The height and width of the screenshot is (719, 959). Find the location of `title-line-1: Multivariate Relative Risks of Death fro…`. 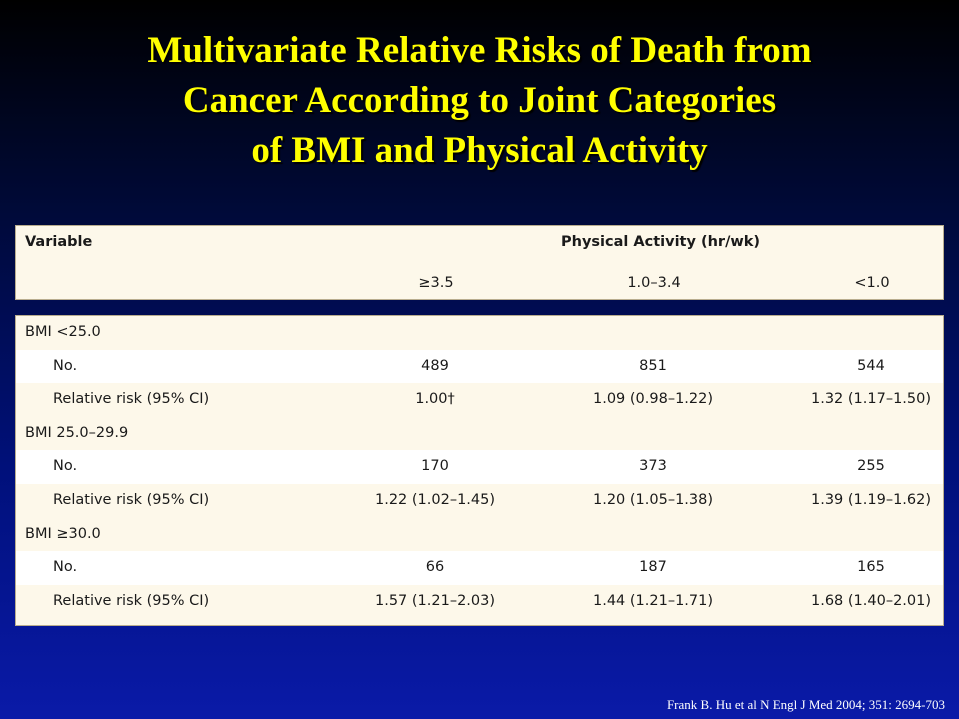

title-line-1: Multivariate Relative Risks of Death fro… is located at coordinates (479, 50).